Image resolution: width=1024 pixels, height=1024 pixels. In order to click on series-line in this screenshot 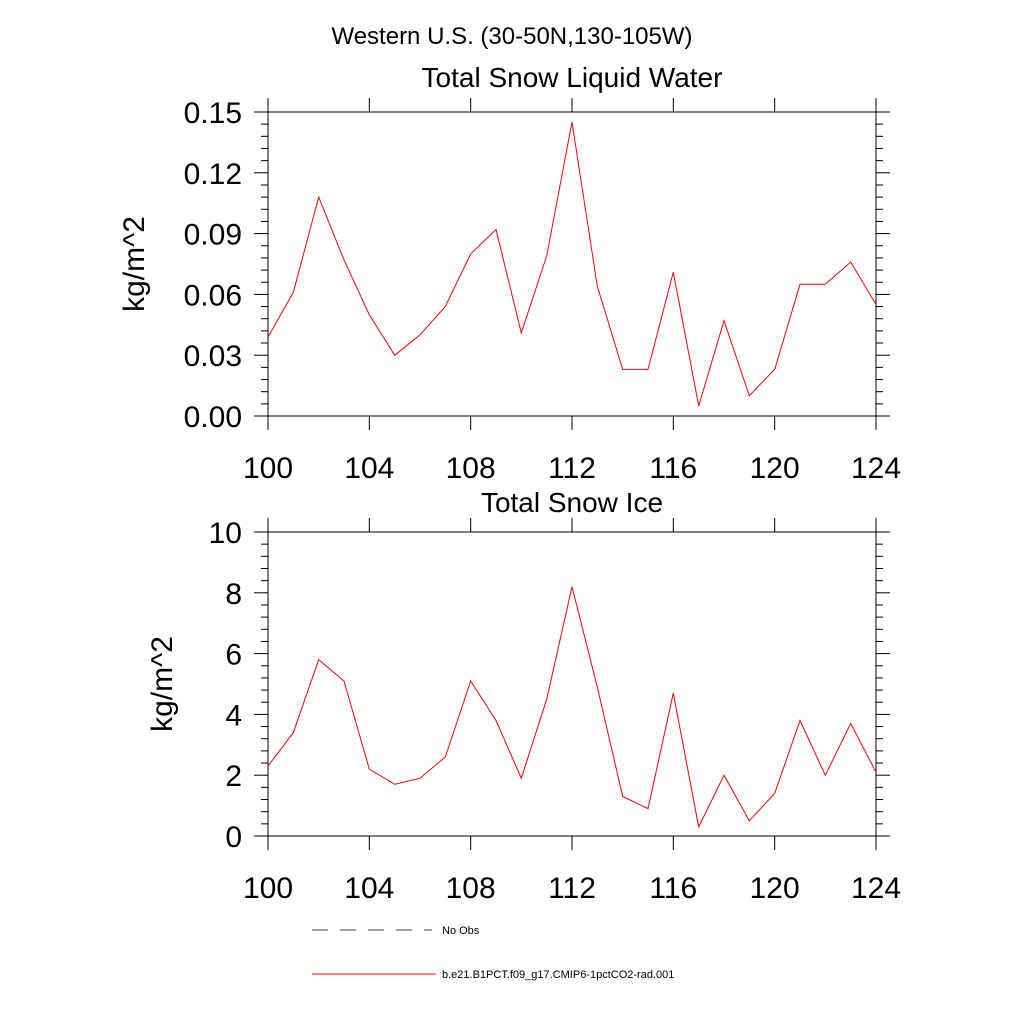, I will do `click(572, 707)`.